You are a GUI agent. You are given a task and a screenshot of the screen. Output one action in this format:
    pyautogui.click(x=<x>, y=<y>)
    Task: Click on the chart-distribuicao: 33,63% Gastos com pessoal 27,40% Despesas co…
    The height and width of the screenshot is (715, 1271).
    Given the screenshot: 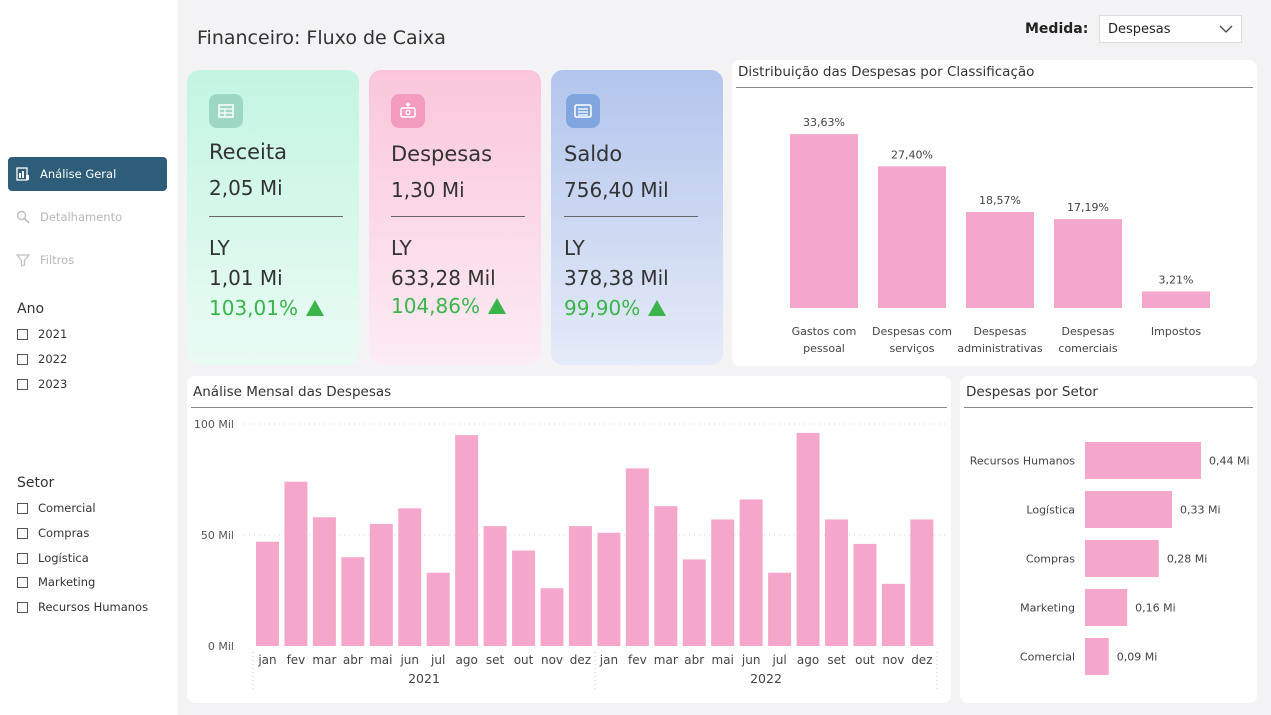 What is the action you would take?
    pyautogui.click(x=1000, y=235)
    